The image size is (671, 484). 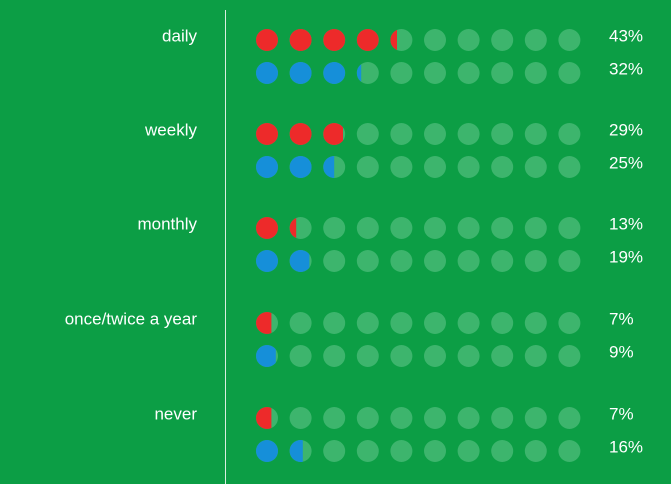 I want to click on value-label: 19%, so click(x=626, y=256).